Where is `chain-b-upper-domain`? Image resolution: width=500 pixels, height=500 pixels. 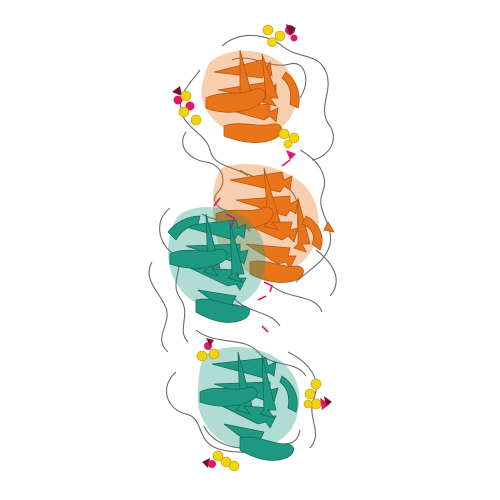 chain-b-upper-domain is located at coordinates (216, 265).